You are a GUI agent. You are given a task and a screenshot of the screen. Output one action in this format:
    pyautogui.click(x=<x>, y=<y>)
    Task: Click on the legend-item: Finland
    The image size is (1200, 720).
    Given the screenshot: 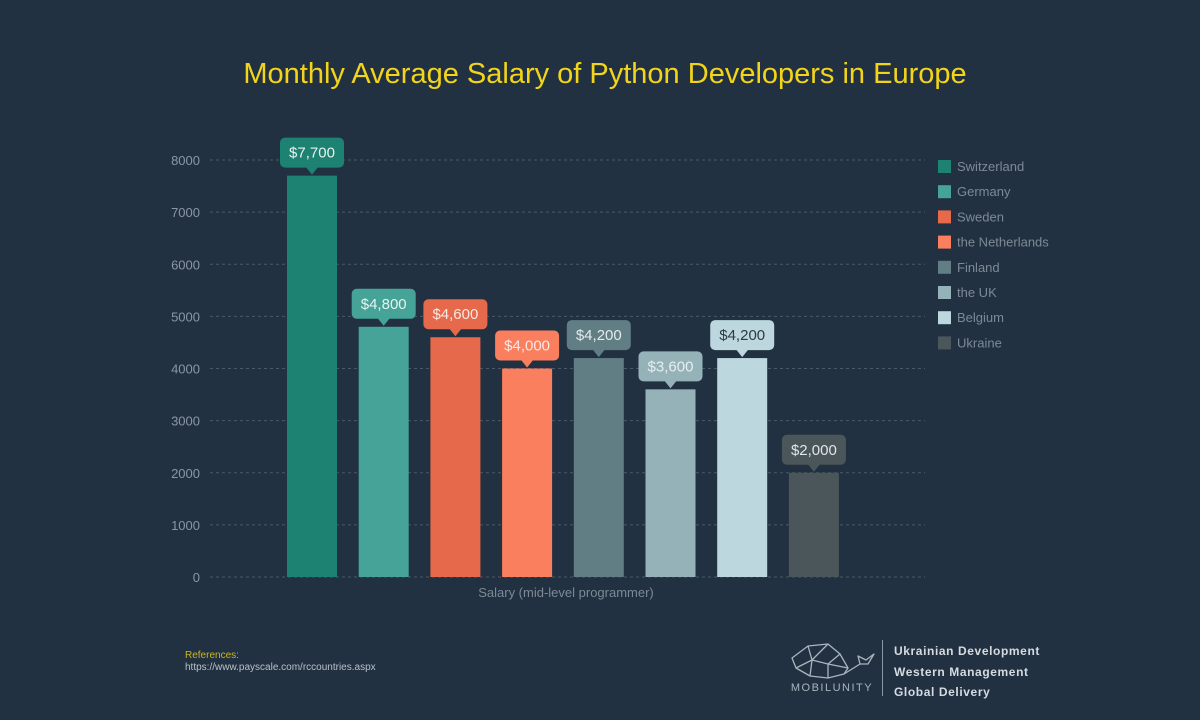 What is the action you would take?
    pyautogui.click(x=969, y=267)
    